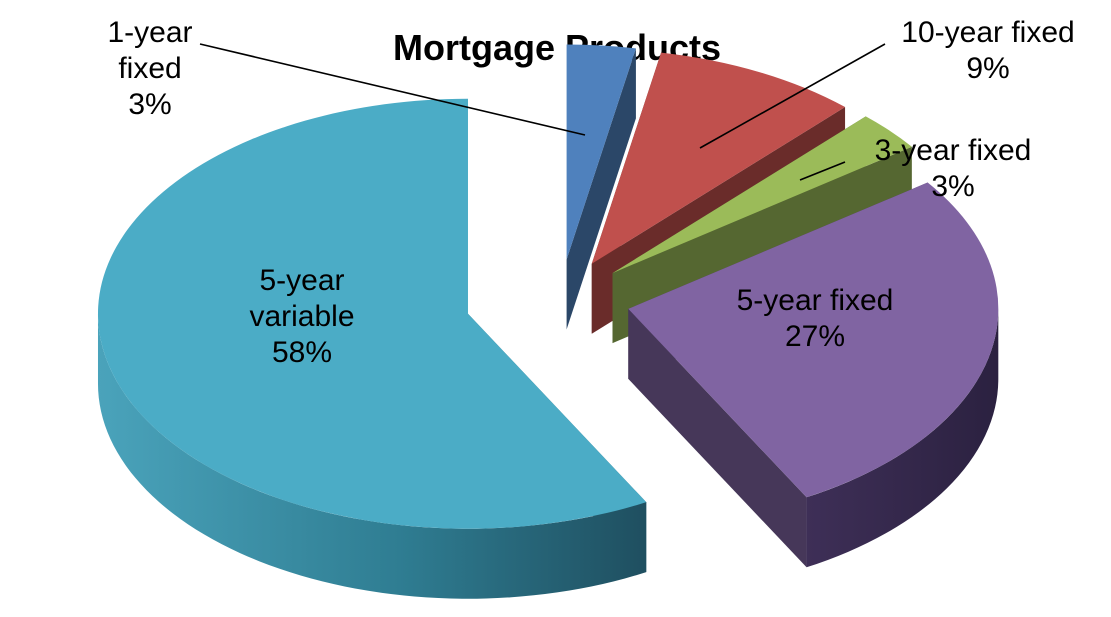 This screenshot has height=617, width=1111. What do you see at coordinates (815, 300) in the screenshot?
I see `slice-label-line: 5-year fixed` at bounding box center [815, 300].